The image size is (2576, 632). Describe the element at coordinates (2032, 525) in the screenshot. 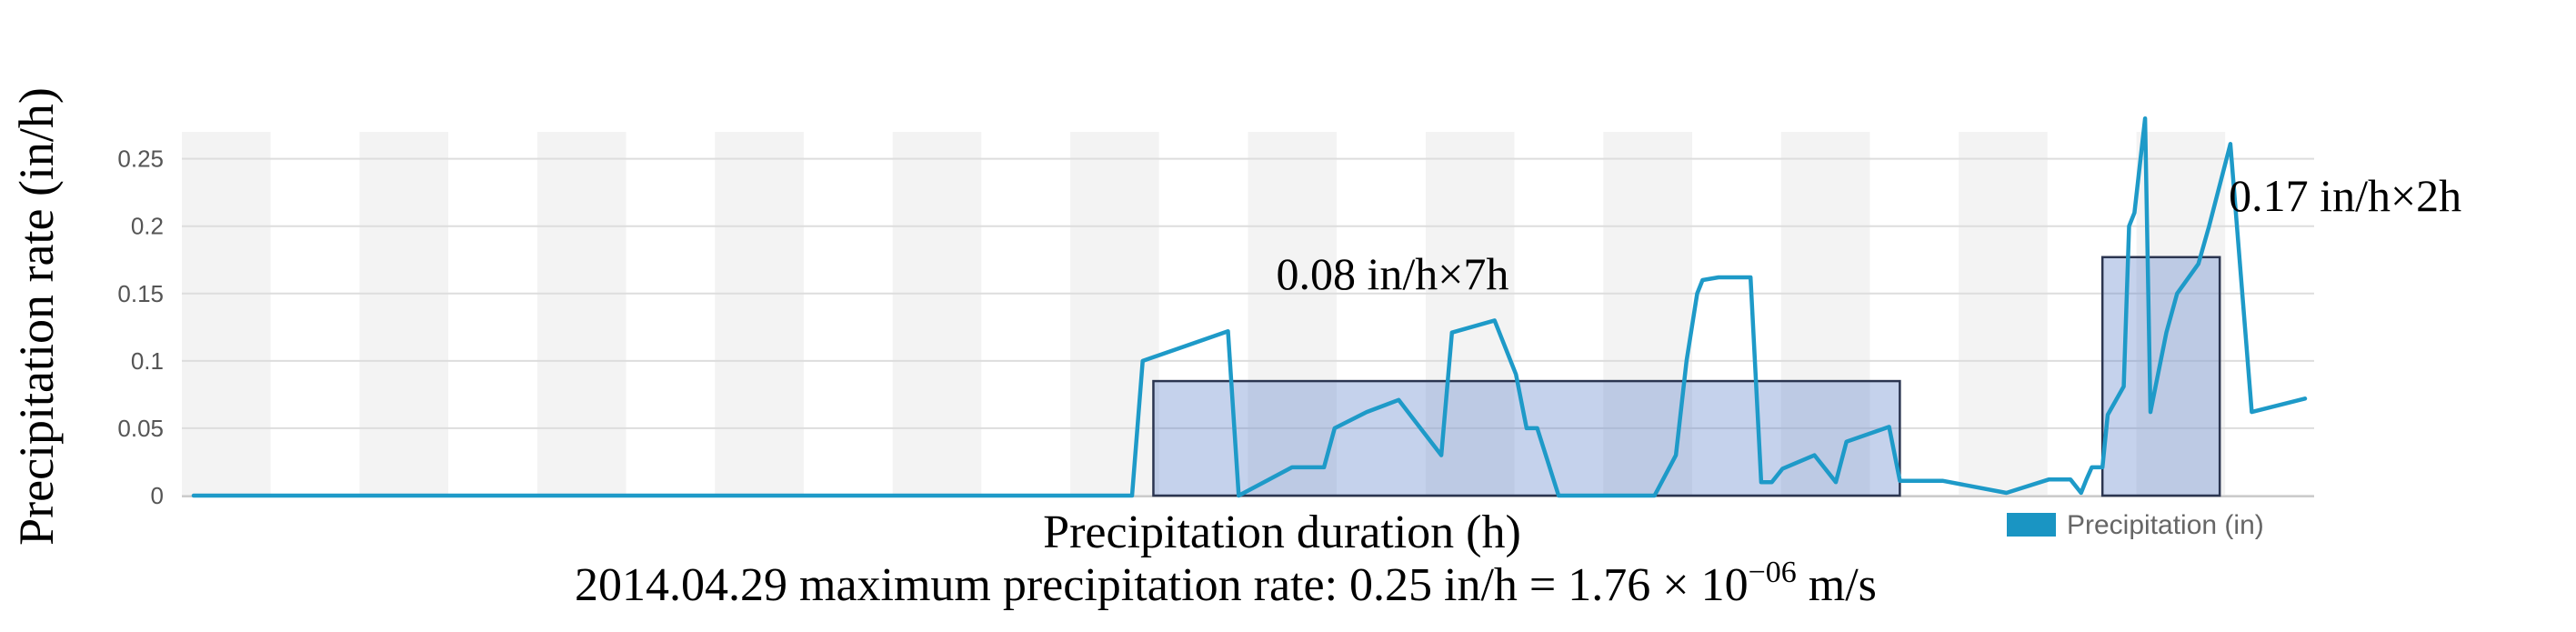

I see `legend-swatch` at that location.